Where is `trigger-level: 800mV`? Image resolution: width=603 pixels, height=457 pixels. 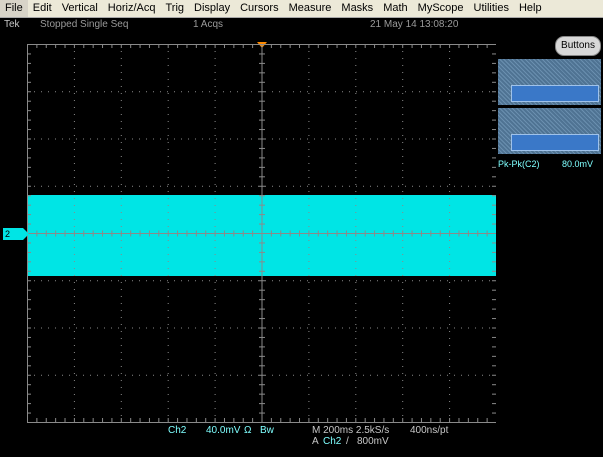 trigger-level: 800mV is located at coordinates (373, 441).